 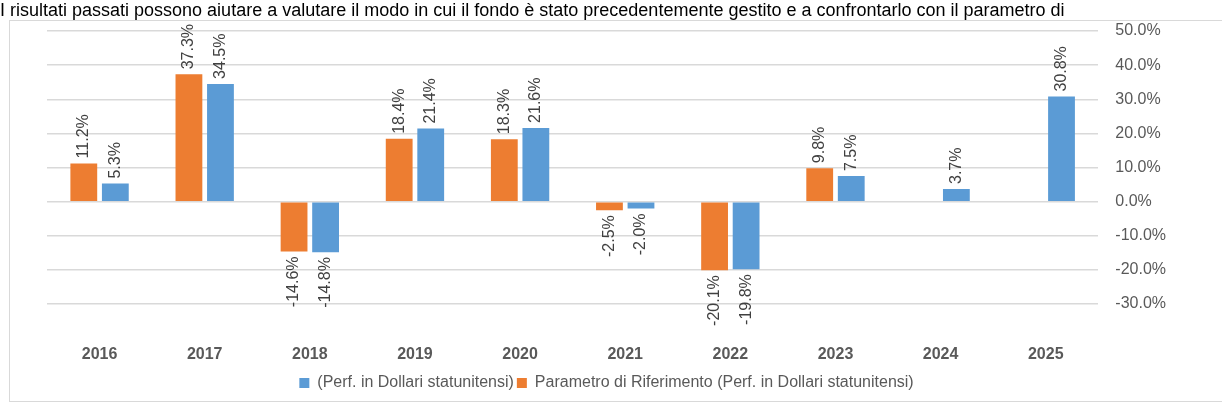 What do you see at coordinates (1138, 132) in the screenshot?
I see `y-tick-label: 20.0%` at bounding box center [1138, 132].